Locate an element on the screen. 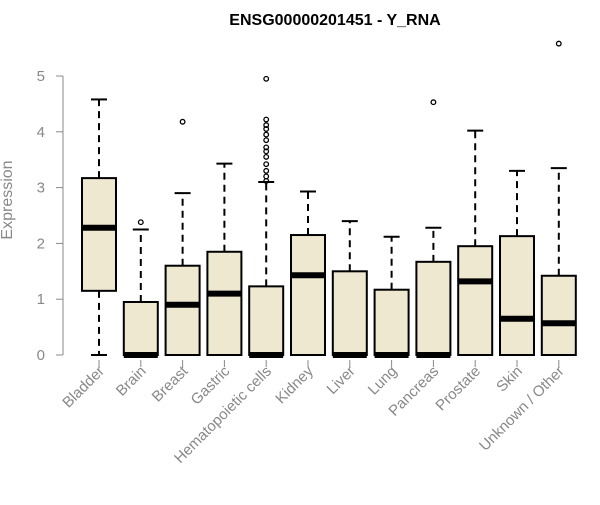 The width and height of the screenshot is (600, 505). x-tick-label: Kidney is located at coordinates (294, 384).